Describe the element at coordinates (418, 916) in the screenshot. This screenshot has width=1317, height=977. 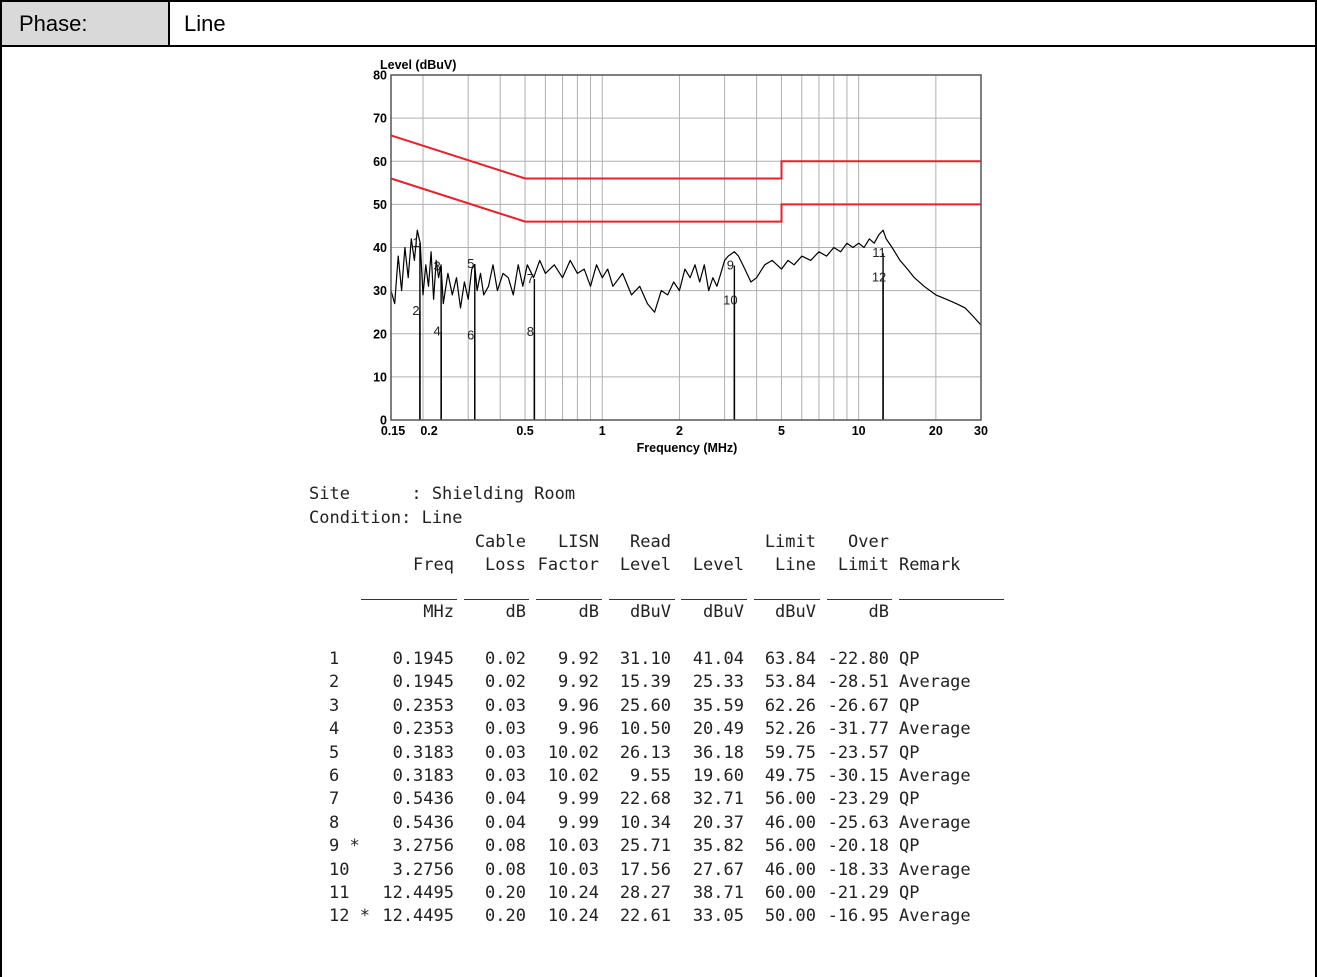
I see `cell-freq: 12.4495` at that location.